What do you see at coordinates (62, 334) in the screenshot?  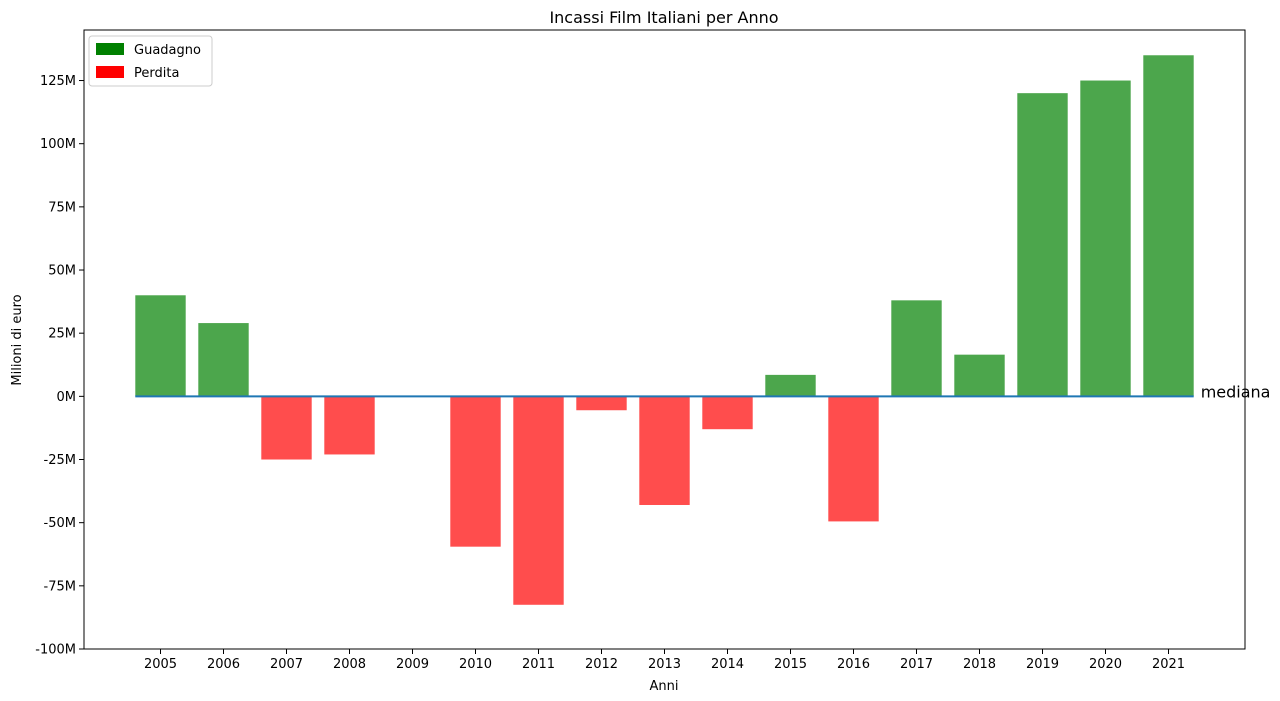 I see `y-tick-label: 25M` at bounding box center [62, 334].